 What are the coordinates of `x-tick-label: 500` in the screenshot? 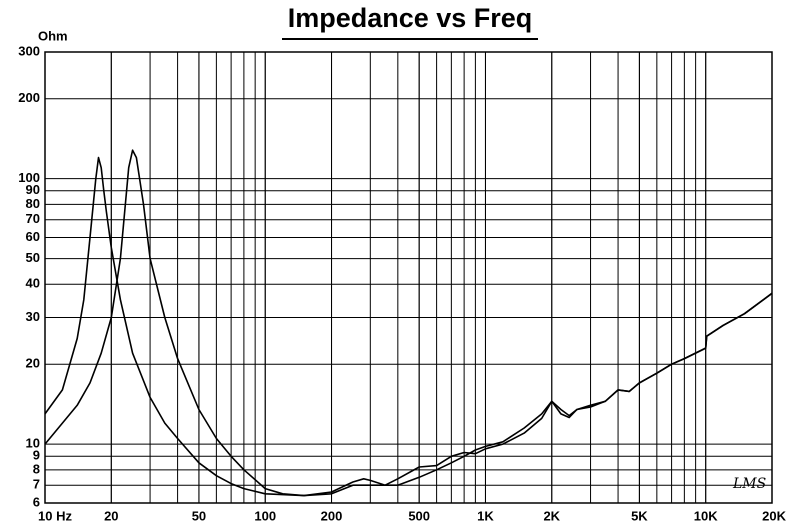 It's located at (419, 515).